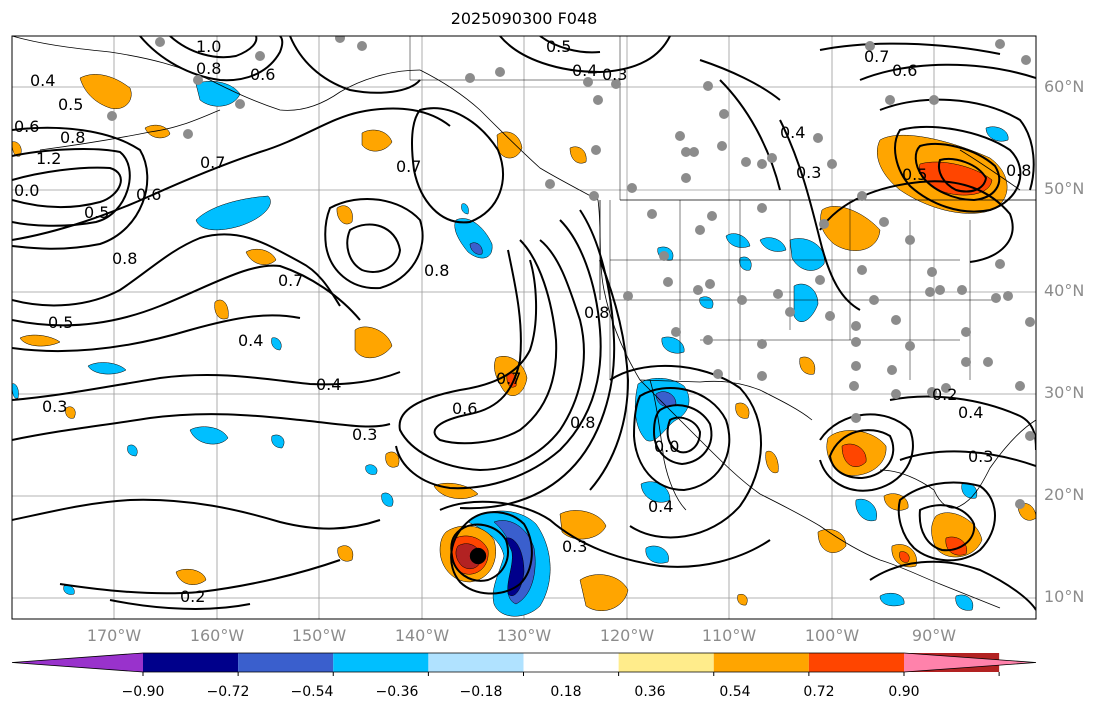  What do you see at coordinates (729, 635) in the screenshot?
I see `lon-label: 110°W` at bounding box center [729, 635].